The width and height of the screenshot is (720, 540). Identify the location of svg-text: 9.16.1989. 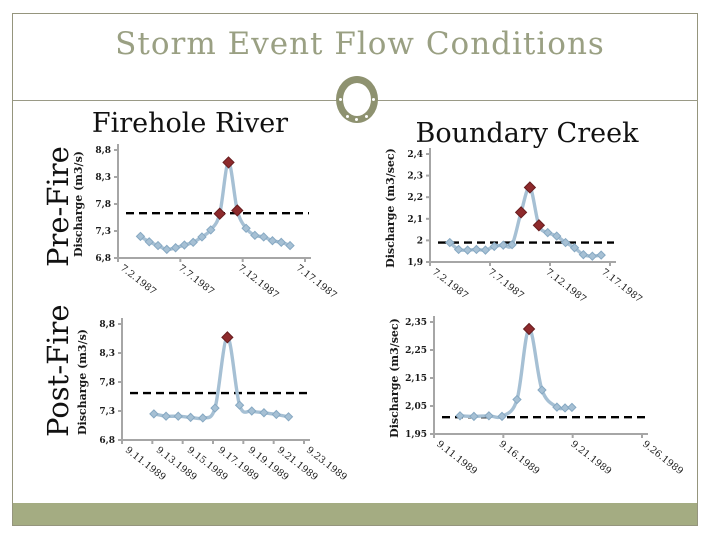
(519, 458).